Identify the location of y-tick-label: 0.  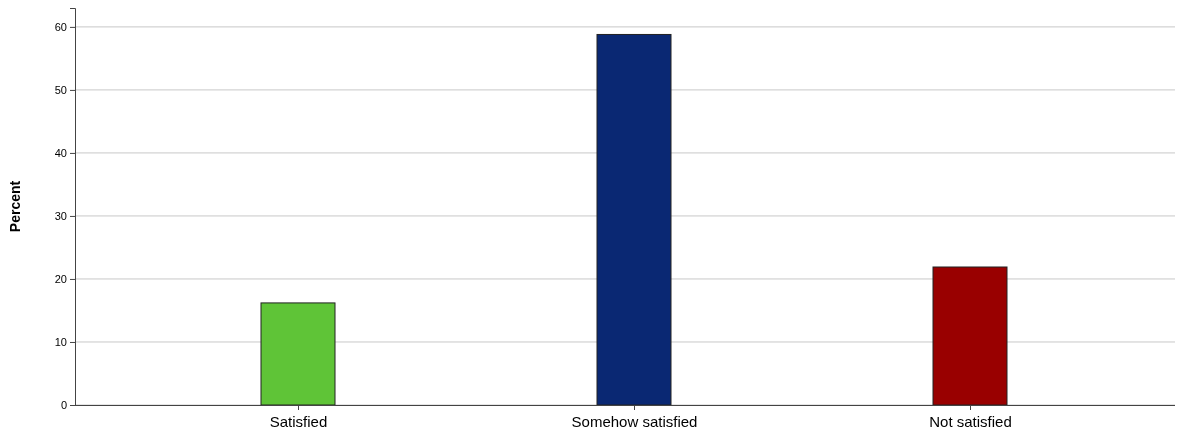
(63, 405).